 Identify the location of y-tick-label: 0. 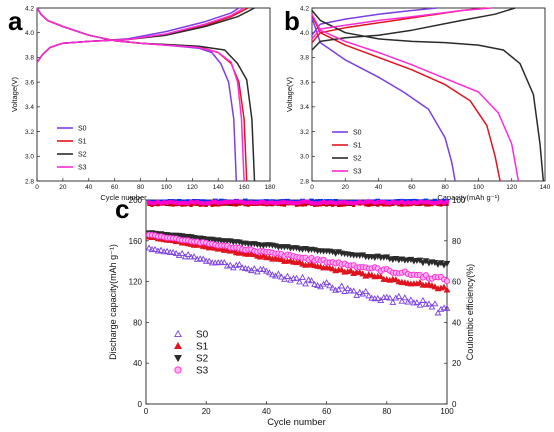
(140, 404).